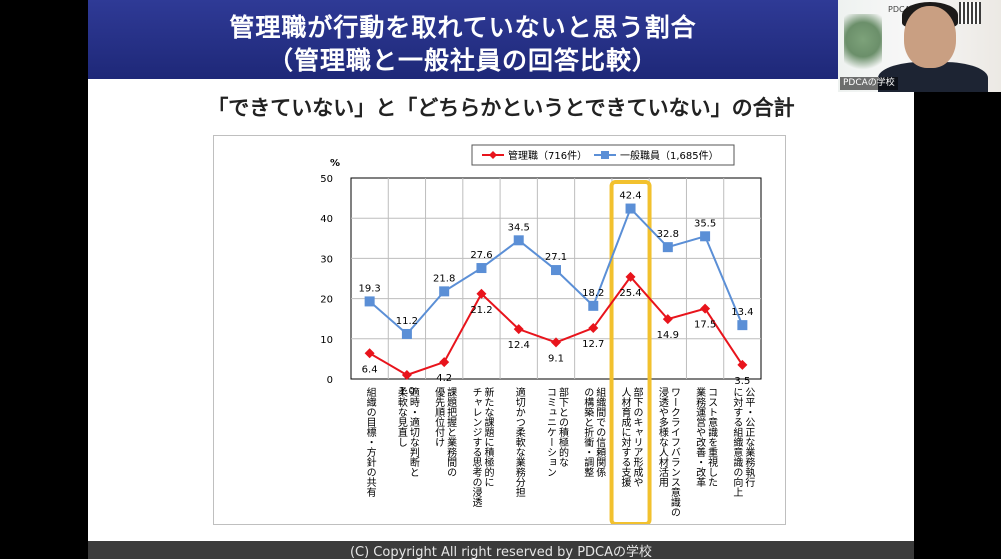  Describe the element at coordinates (481, 310) in the screenshot. I see `data-label: 21.2` at that location.